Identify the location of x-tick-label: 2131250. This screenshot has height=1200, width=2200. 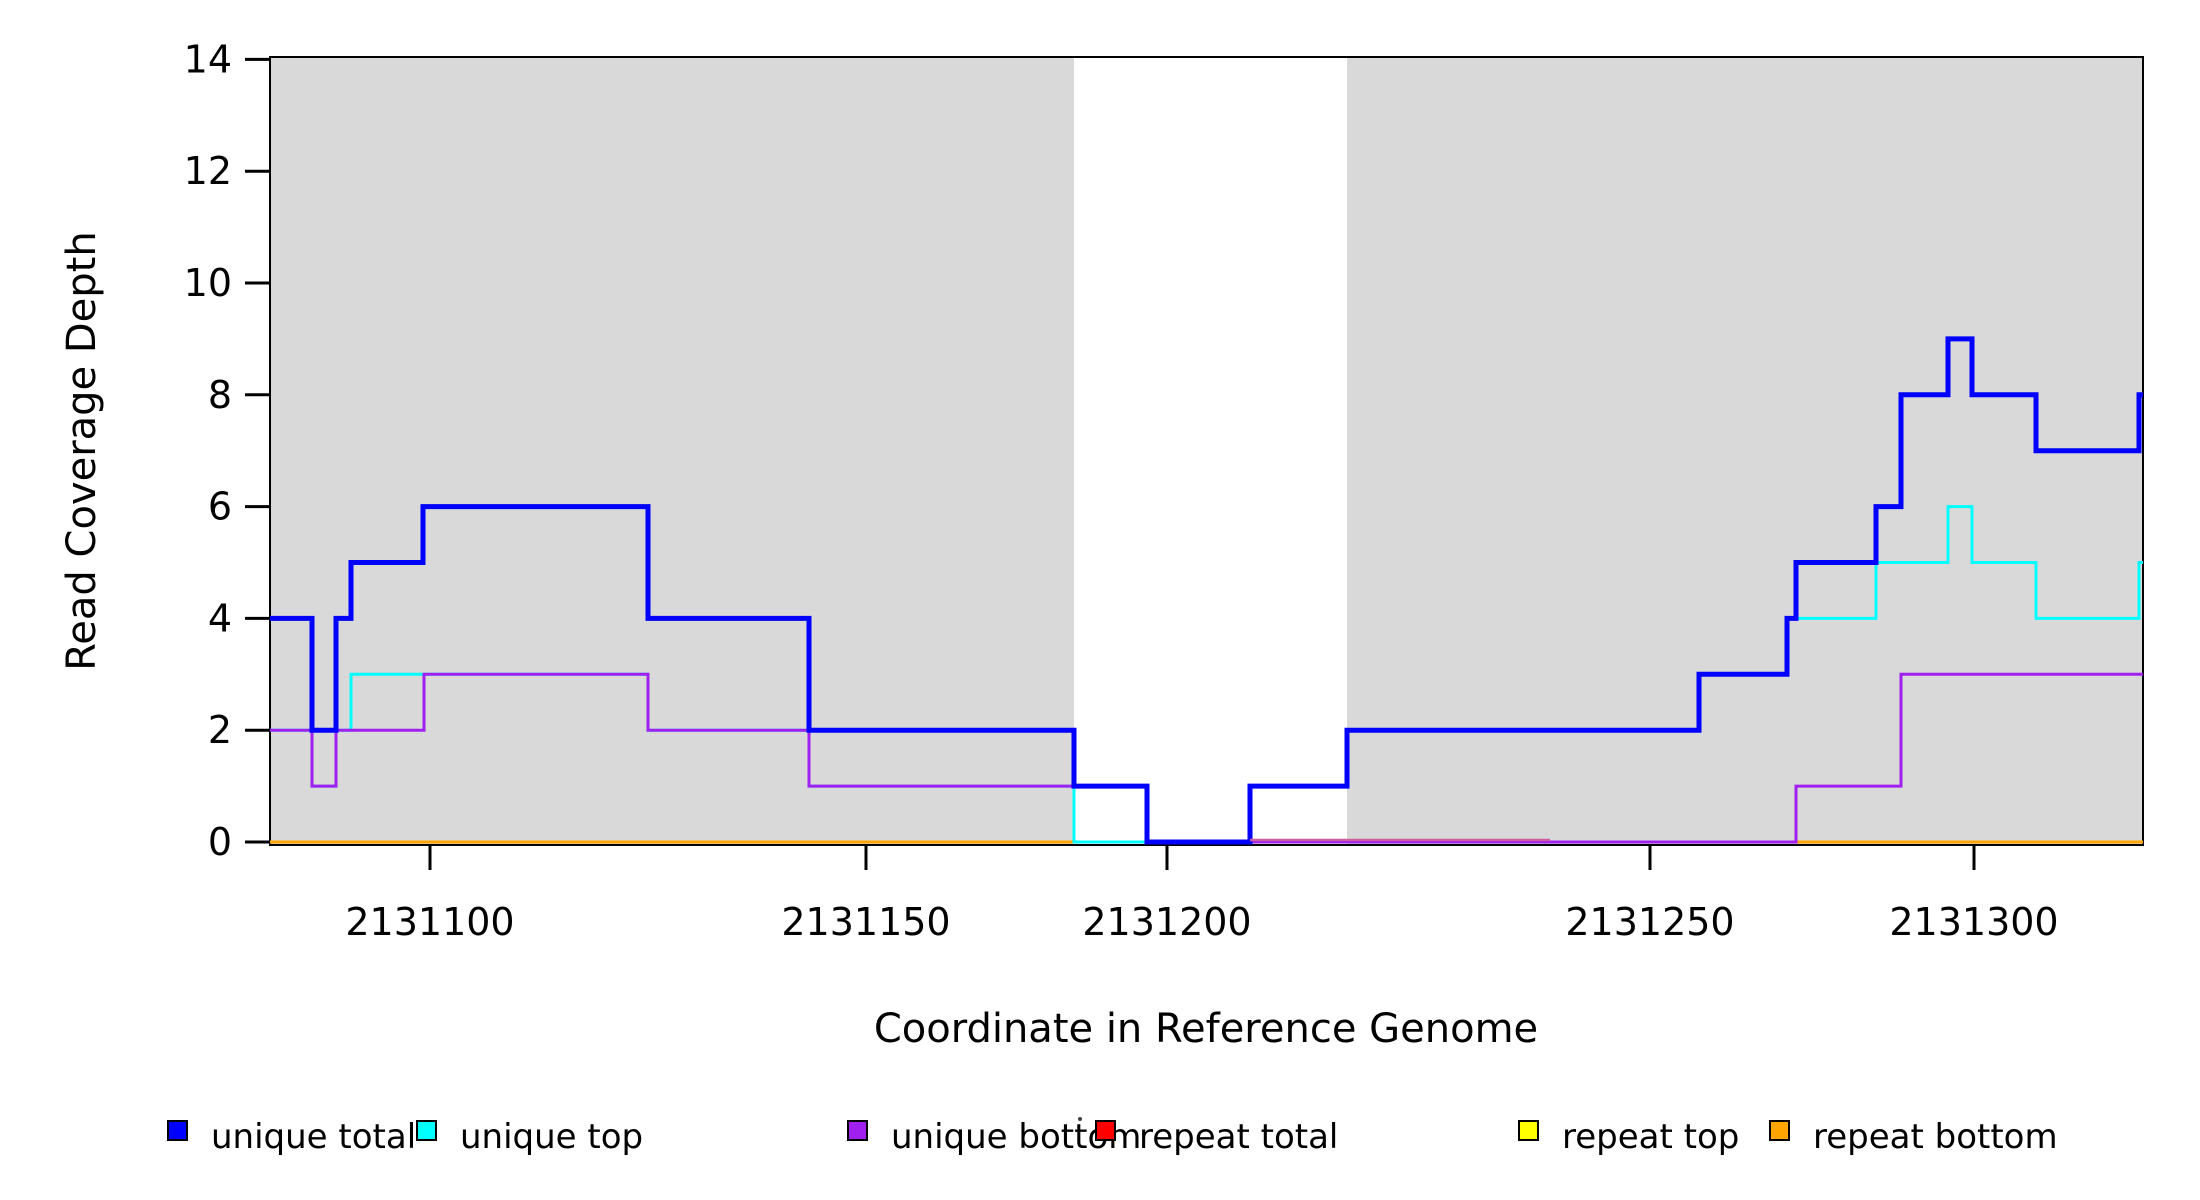
(1649, 922).